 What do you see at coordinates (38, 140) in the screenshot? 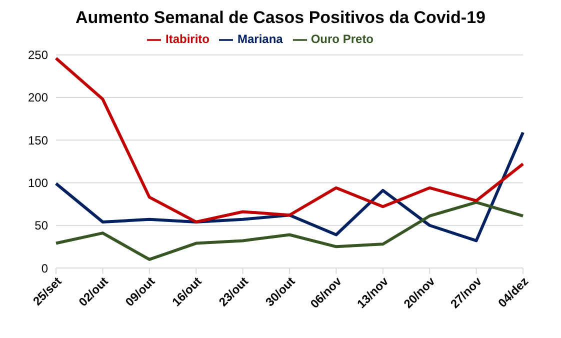
I see `y-tick-label: 150` at bounding box center [38, 140].